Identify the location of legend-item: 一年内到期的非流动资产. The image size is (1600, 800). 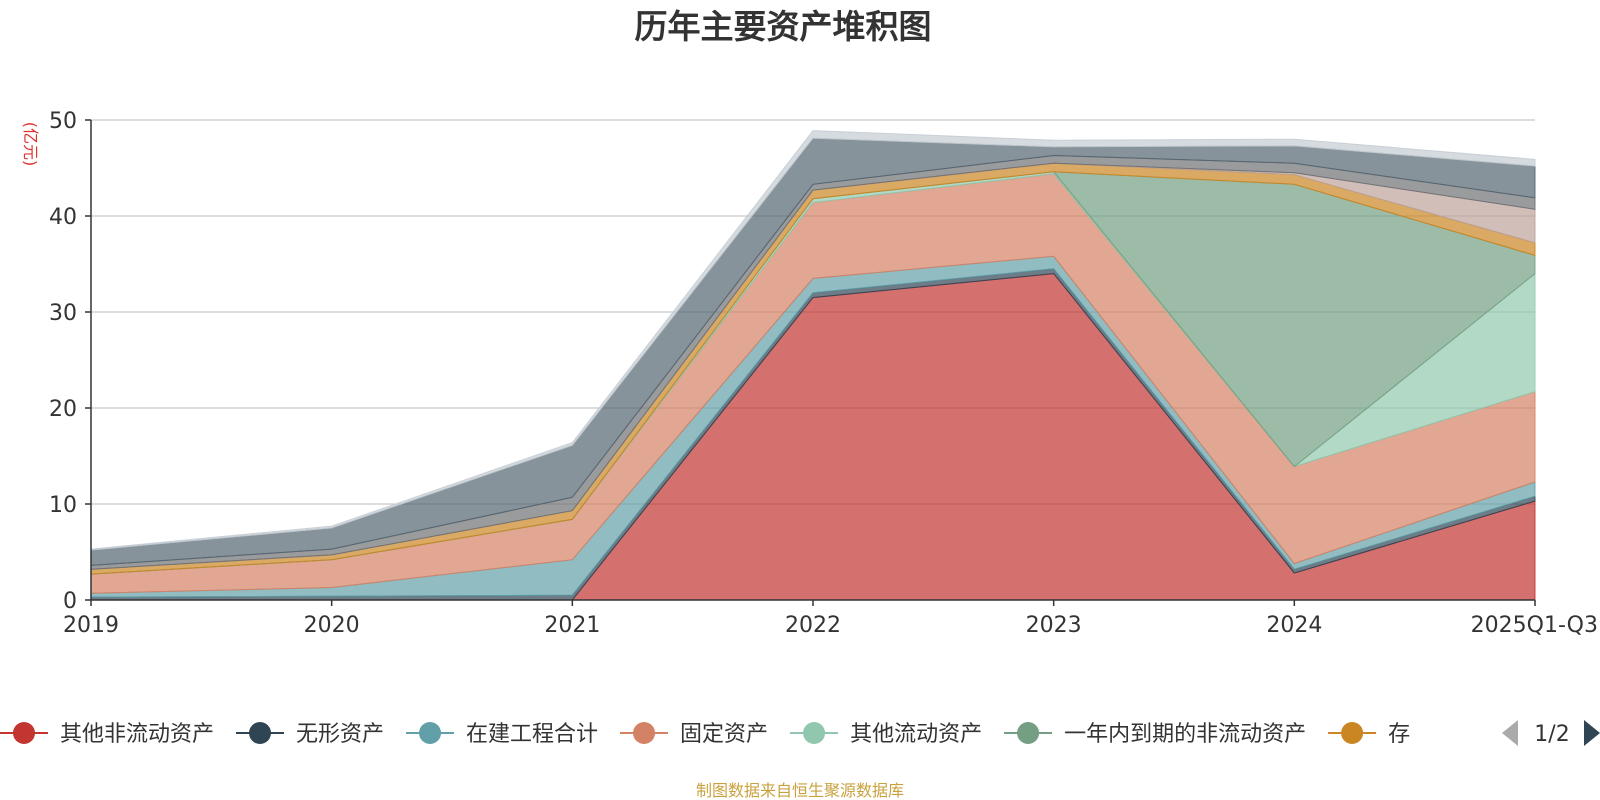
(1155, 734).